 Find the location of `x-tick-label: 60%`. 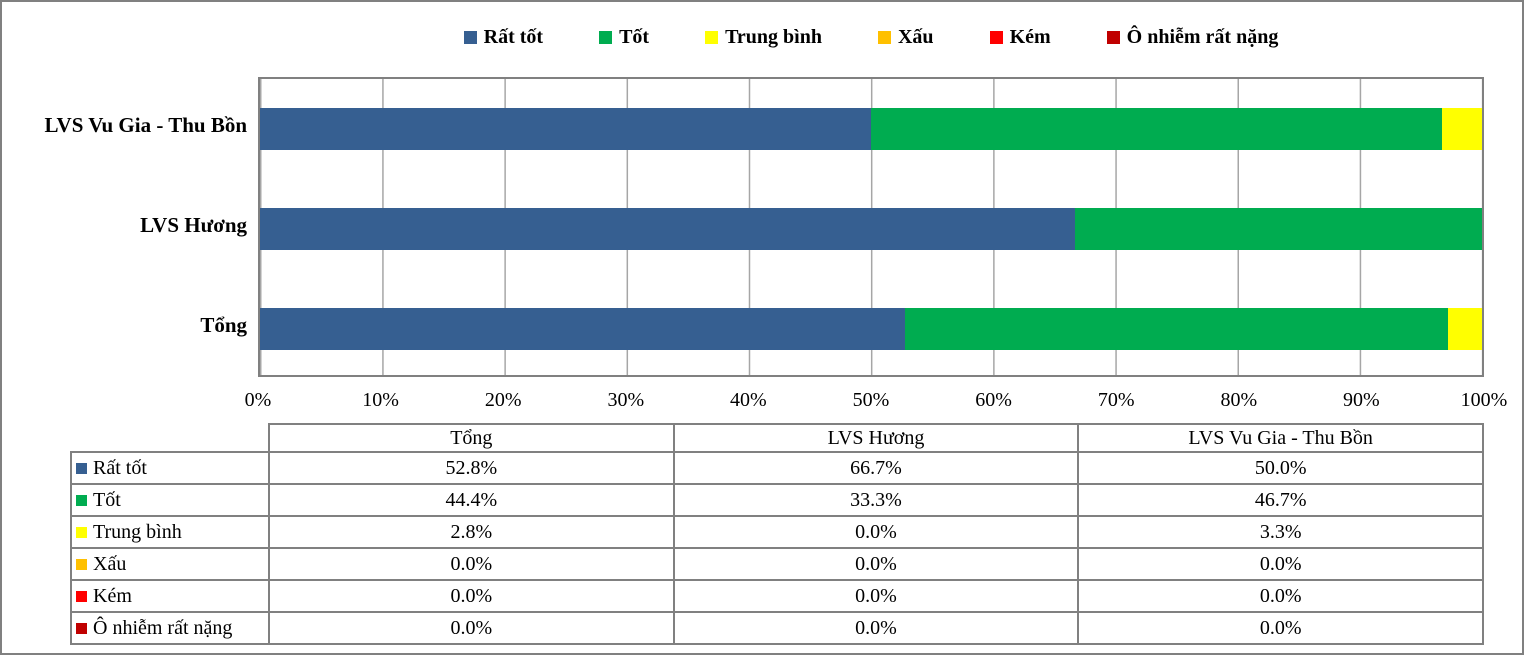

x-tick-label: 60% is located at coordinates (993, 400).